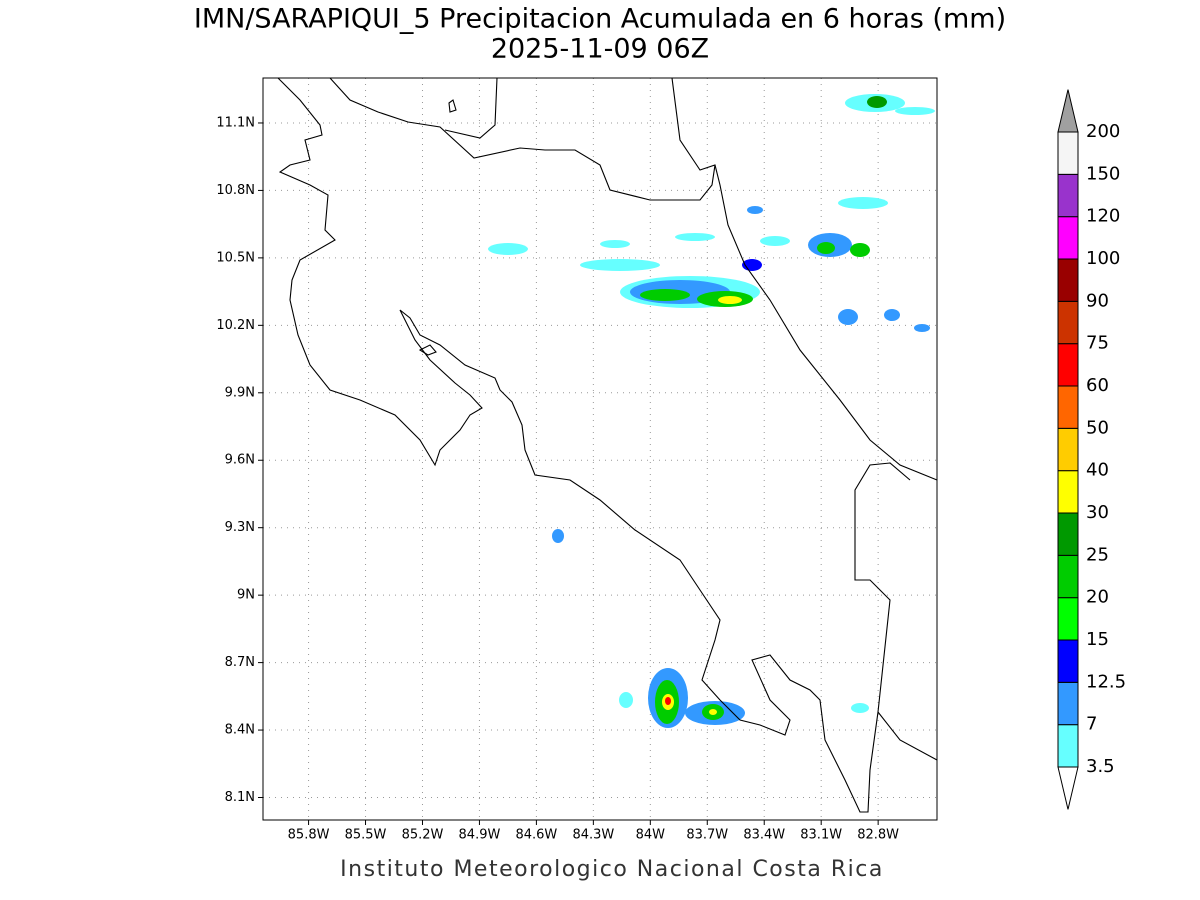 This screenshot has height=900, width=1200. I want to click on colorbar-label: 12.5, so click(1106, 681).